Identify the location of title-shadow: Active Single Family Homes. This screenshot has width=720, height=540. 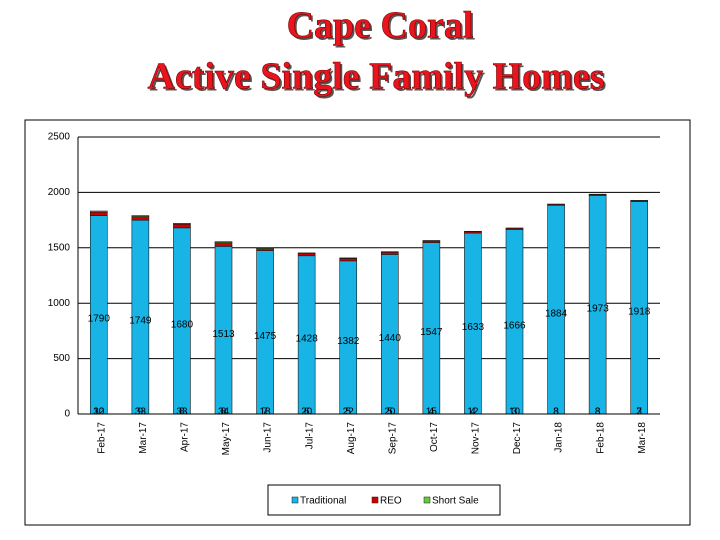
(378, 79).